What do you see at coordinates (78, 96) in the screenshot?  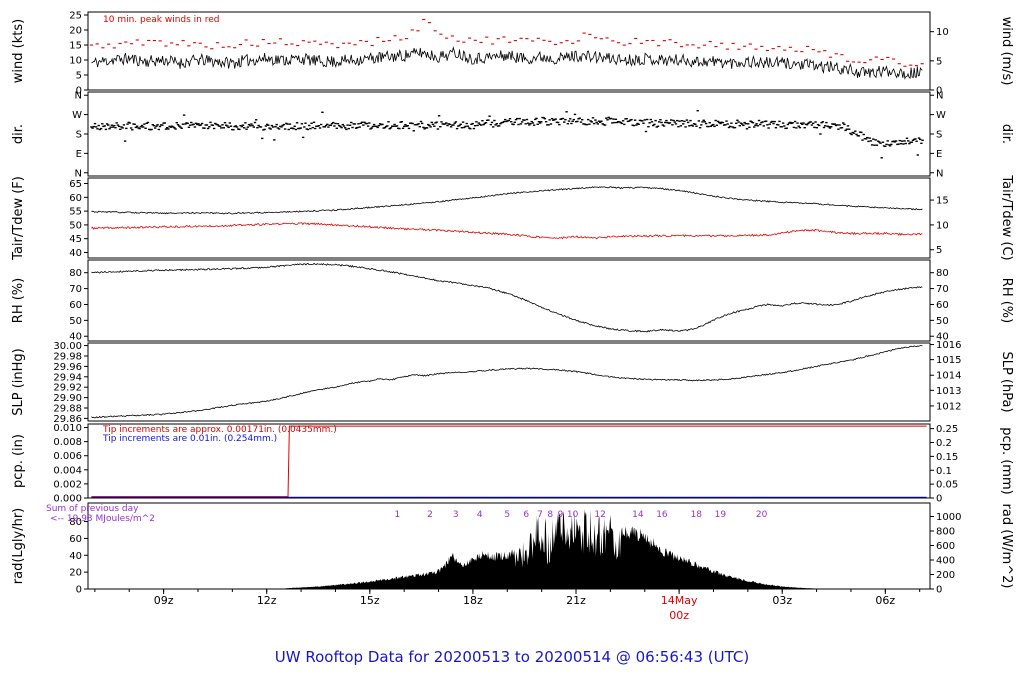 I see `y-tick-label: N` at bounding box center [78, 96].